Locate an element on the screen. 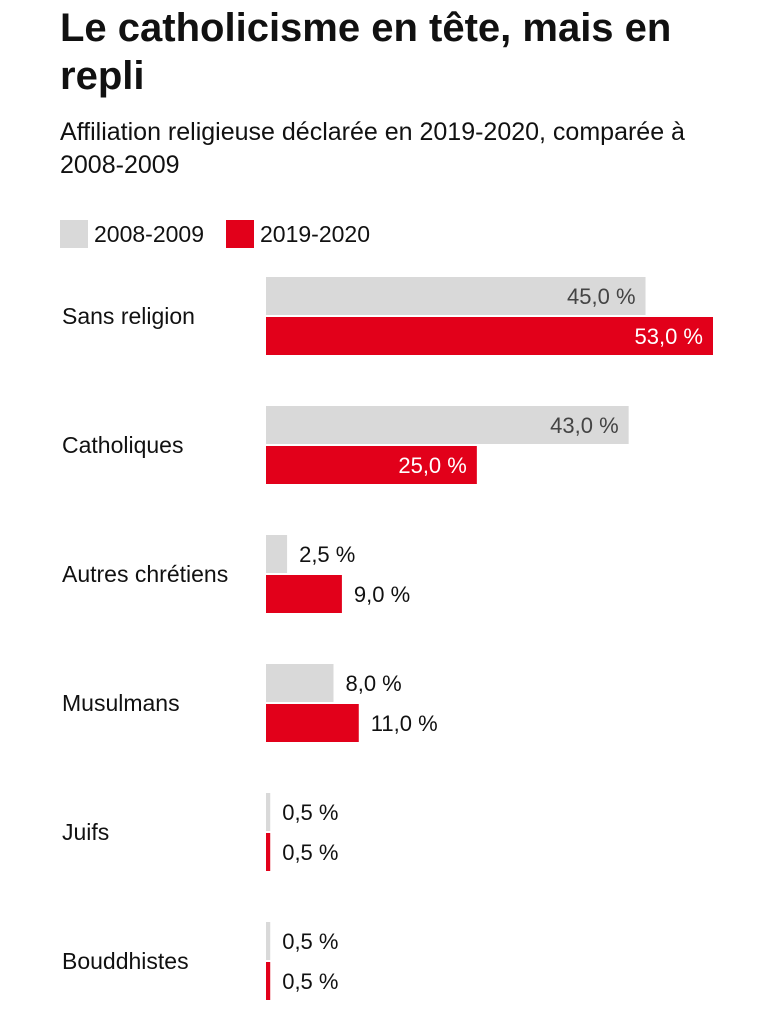  bar-catholiques-2019-2020 is located at coordinates (371, 465).